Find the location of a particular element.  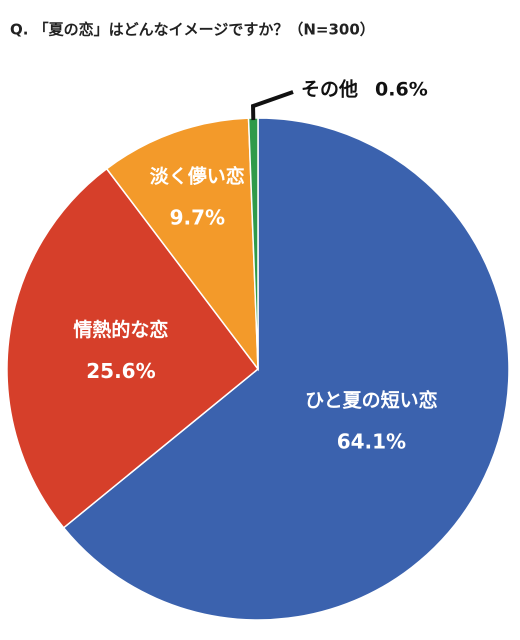

slice-label: 情熱的な恋 is located at coordinates (120, 329).